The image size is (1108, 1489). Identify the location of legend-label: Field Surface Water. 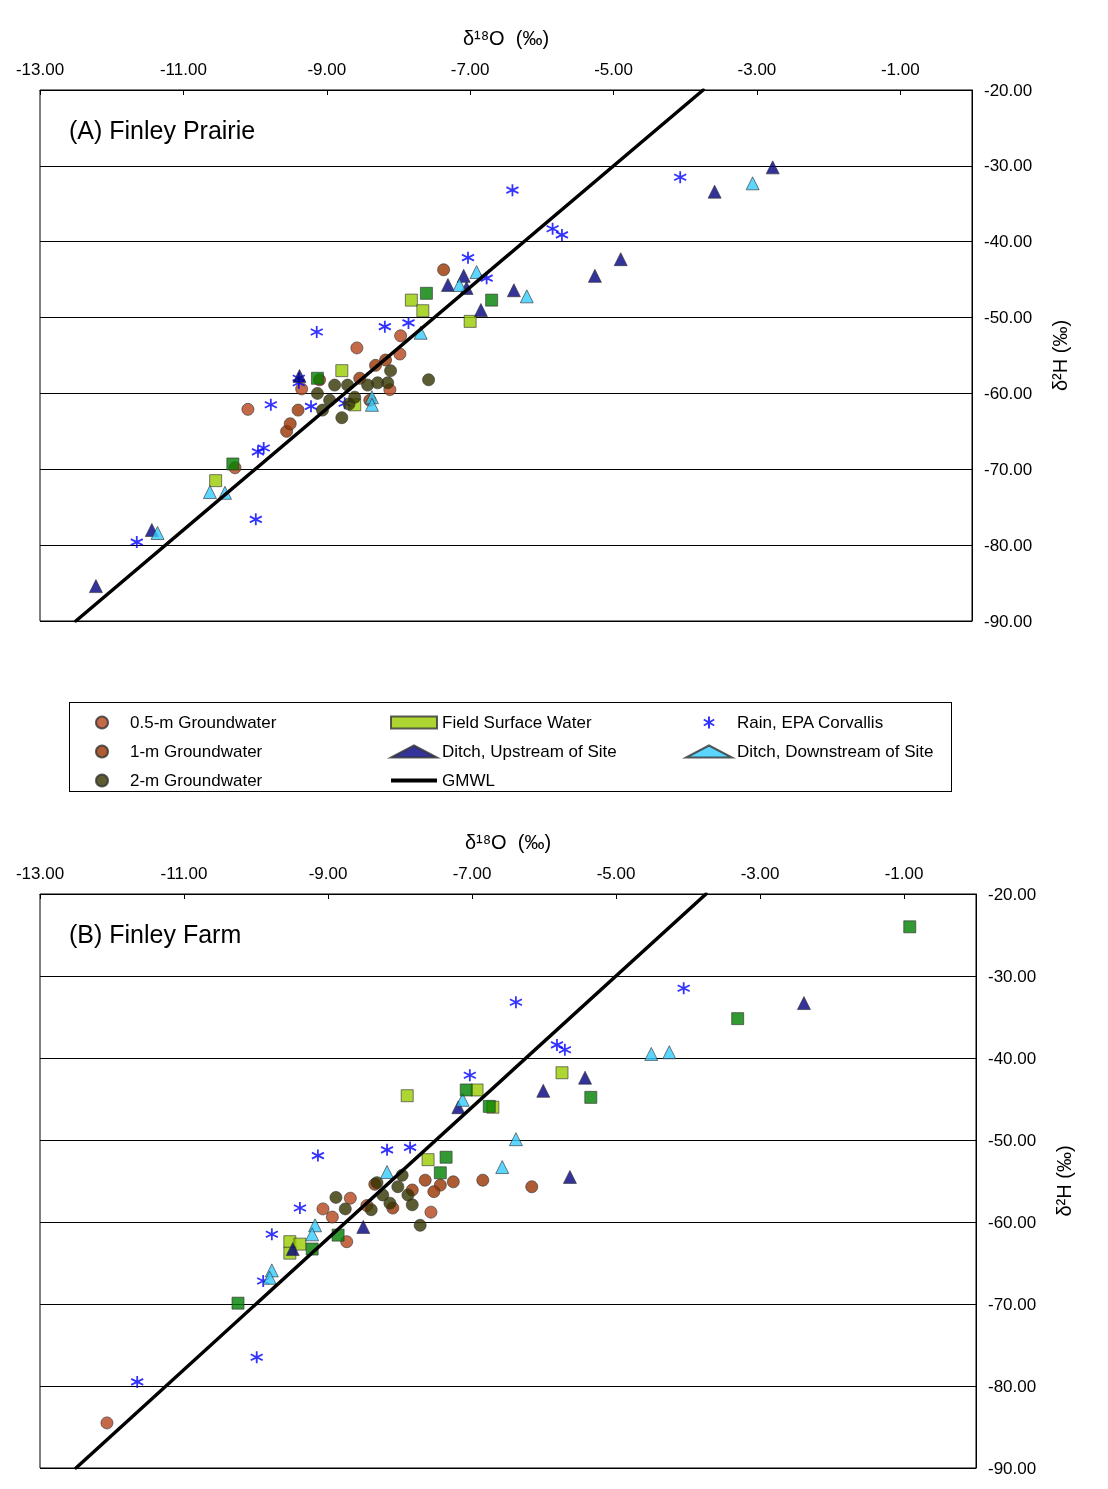
(517, 722).